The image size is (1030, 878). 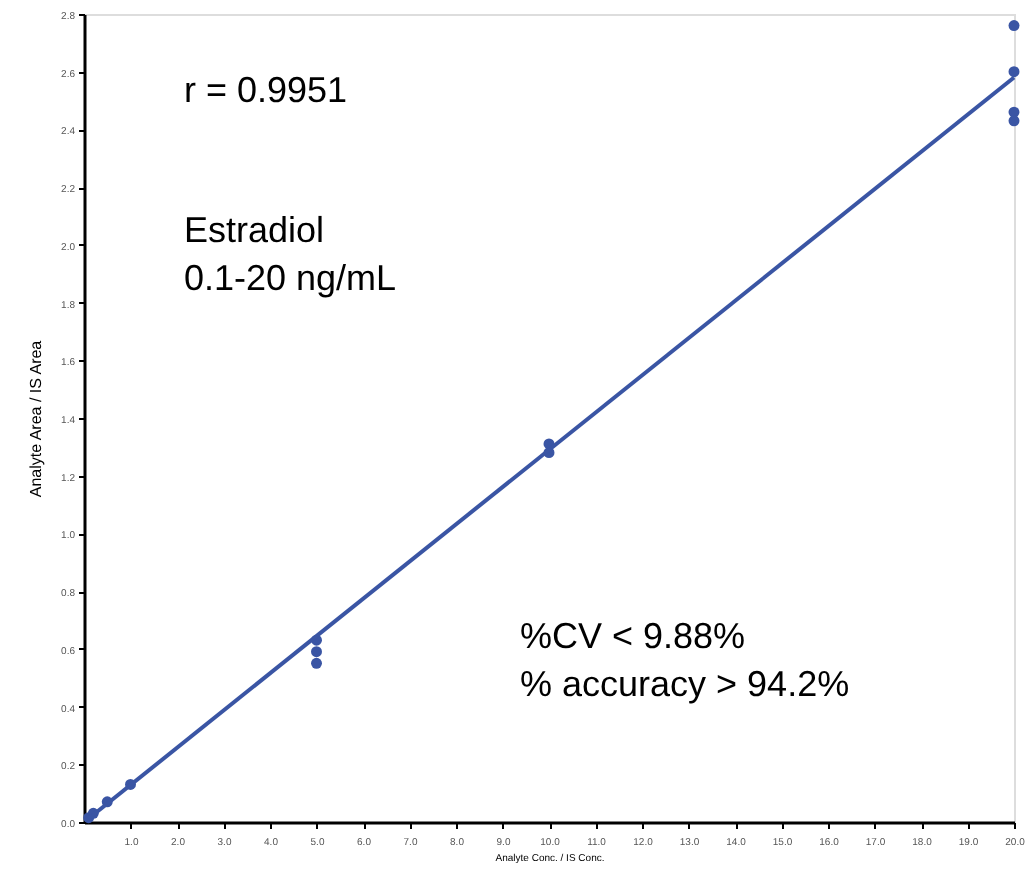 I want to click on annotation: Estradiol 0.1-20 ng/mL, so click(x=290, y=254).